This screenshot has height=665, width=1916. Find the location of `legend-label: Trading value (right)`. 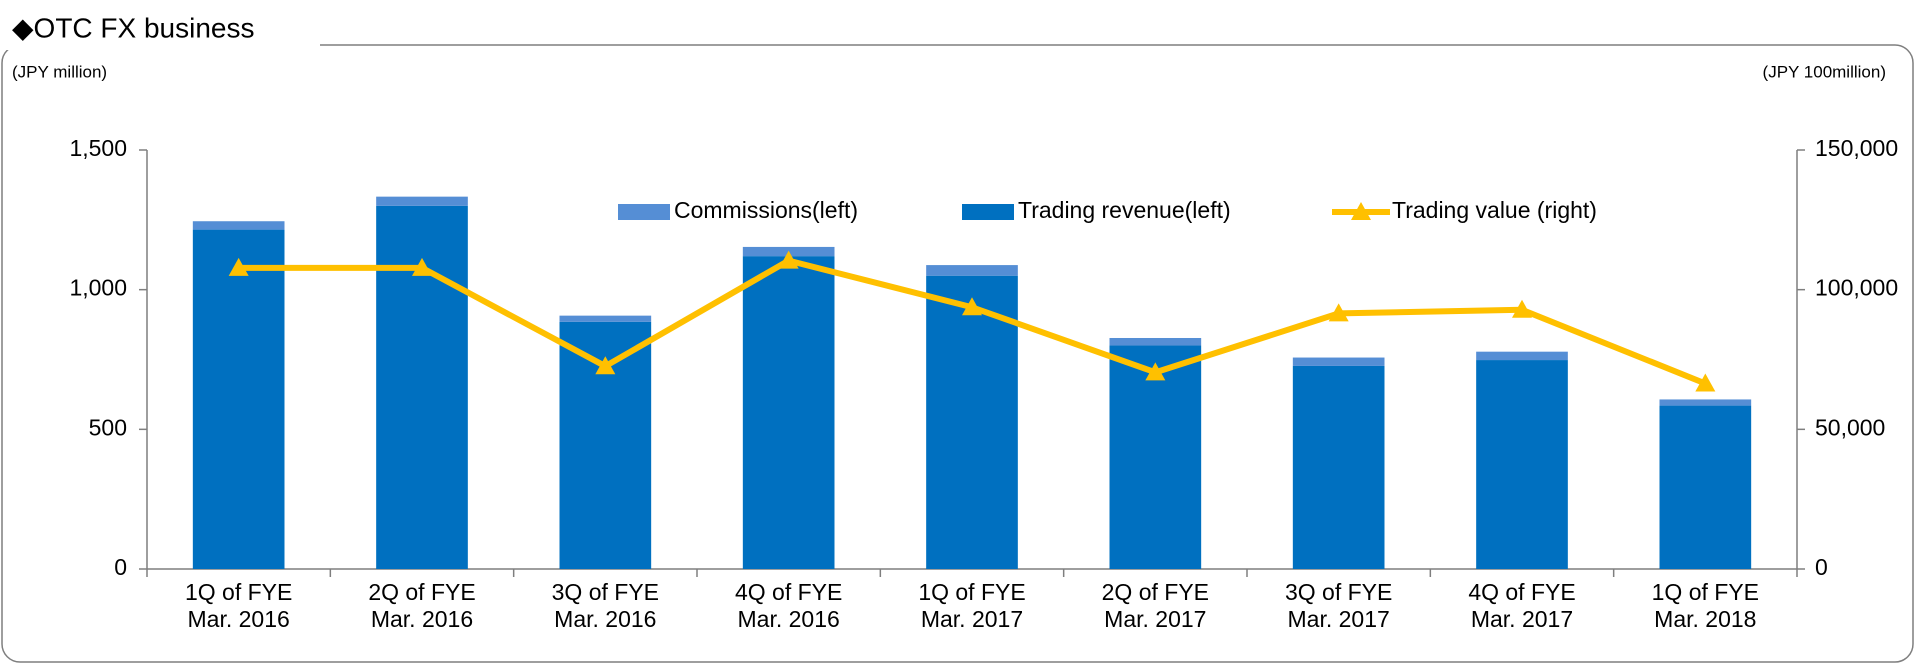

legend-label: Trading value (right) is located at coordinates (1494, 210).